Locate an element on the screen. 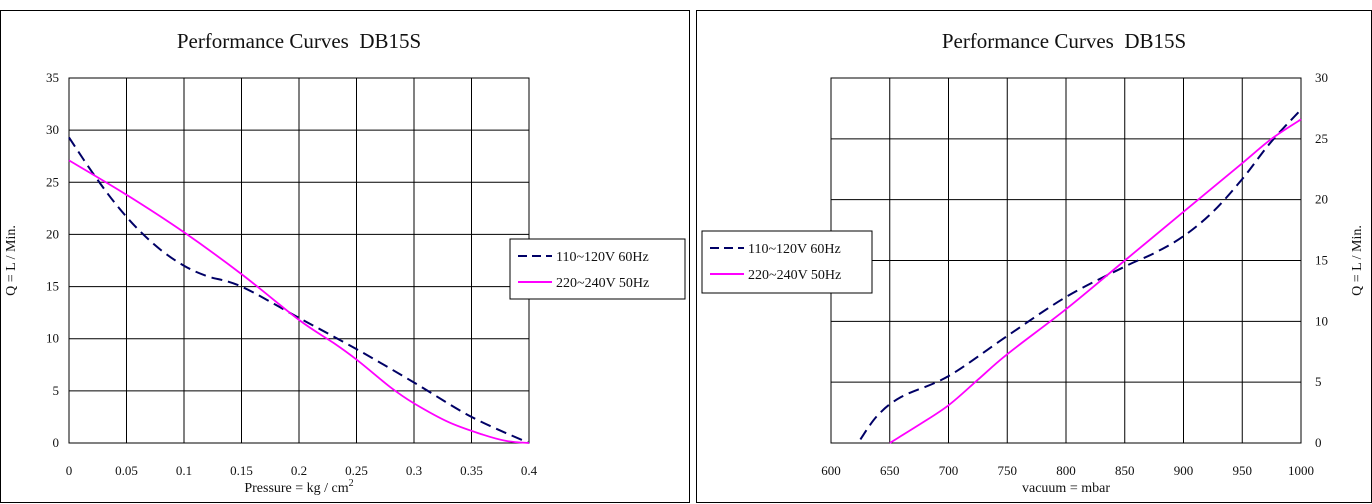 The height and width of the screenshot is (504, 1372). x-tick-label: 850 is located at coordinates (1125, 470).